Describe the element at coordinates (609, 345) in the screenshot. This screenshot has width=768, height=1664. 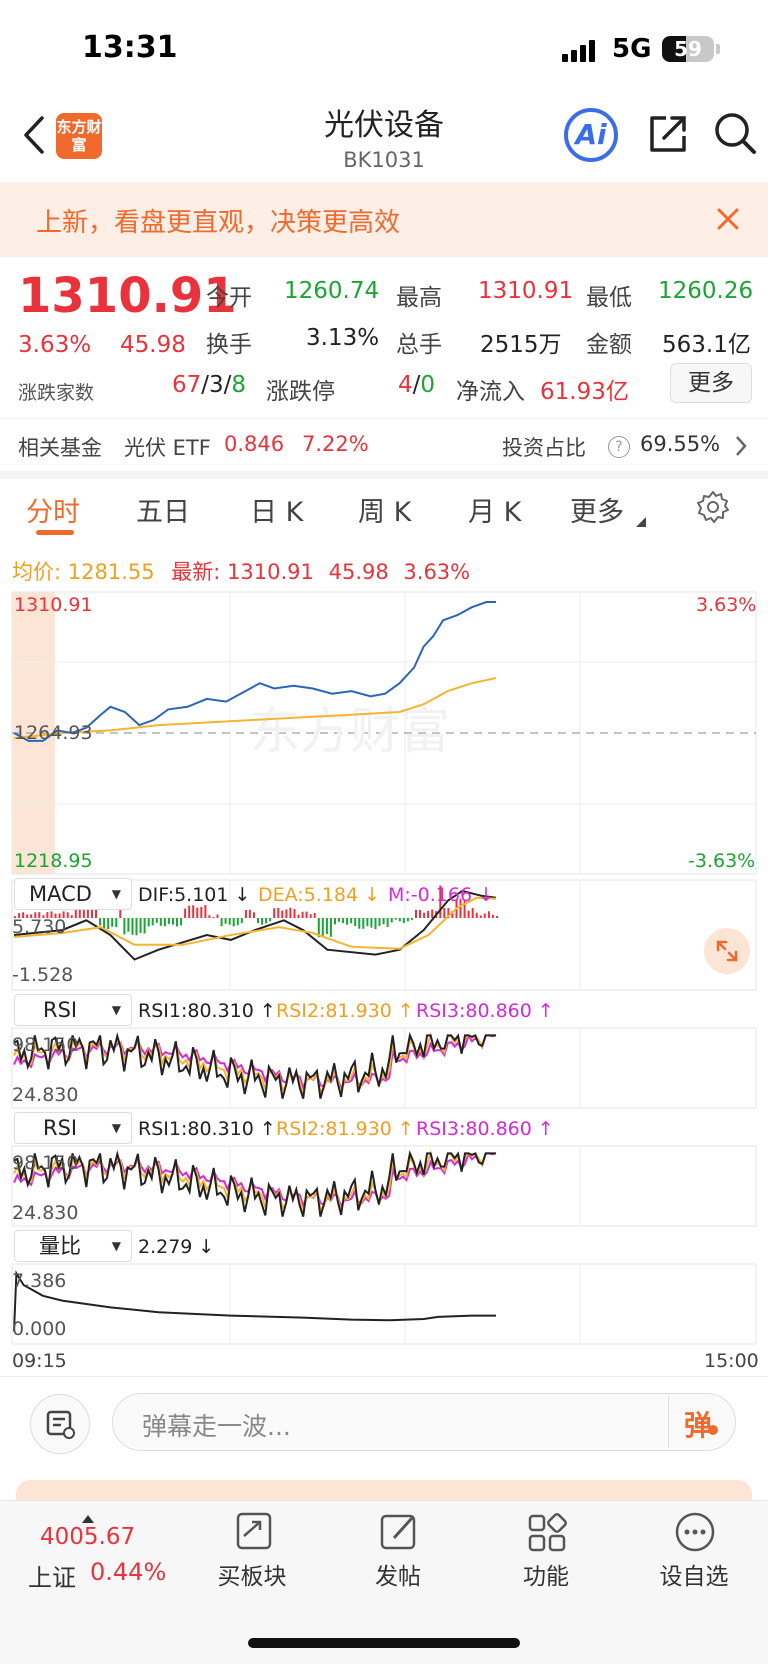
I see `amount-label: 金额` at that location.